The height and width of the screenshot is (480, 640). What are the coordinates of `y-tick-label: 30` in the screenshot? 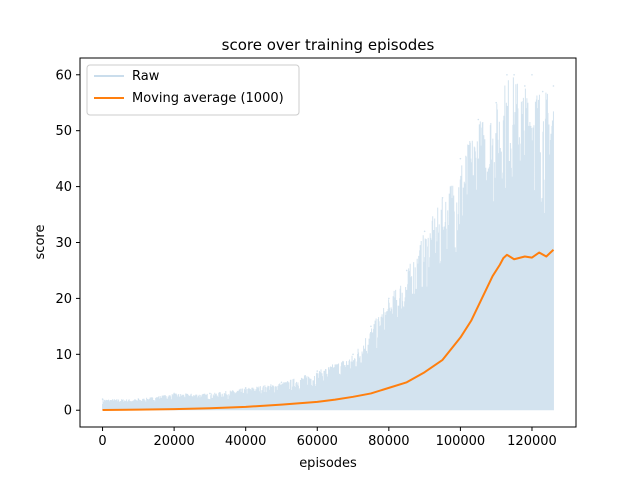 It's located at (63, 243).